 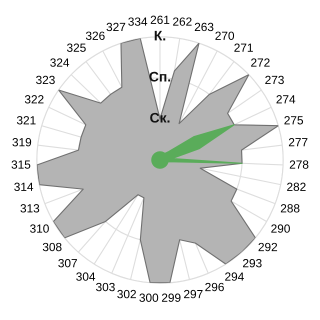 What do you see at coordinates (76, 48) in the screenshot?
I see `spoke-label: 325` at bounding box center [76, 48].